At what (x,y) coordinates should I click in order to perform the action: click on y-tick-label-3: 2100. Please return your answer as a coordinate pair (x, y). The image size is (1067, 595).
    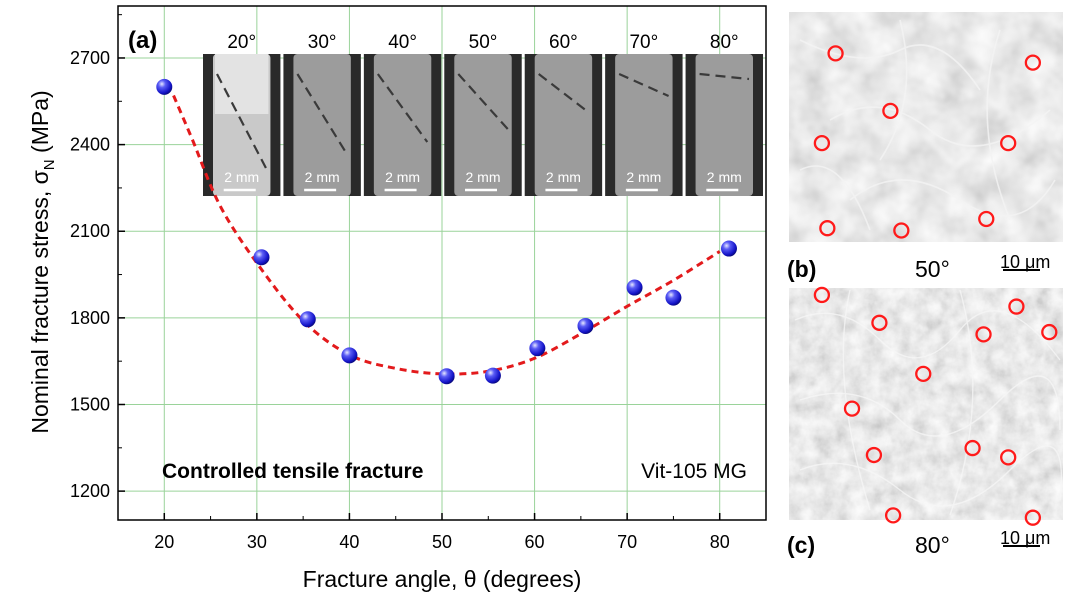
    Looking at the image, I should click on (90, 231).